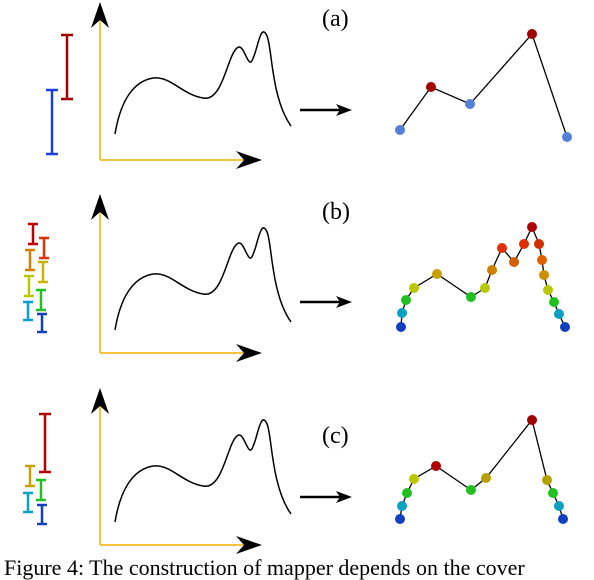 The image size is (594, 580). Describe the element at coordinates (59, 94) in the screenshot. I see `cover-intervals-a` at that location.